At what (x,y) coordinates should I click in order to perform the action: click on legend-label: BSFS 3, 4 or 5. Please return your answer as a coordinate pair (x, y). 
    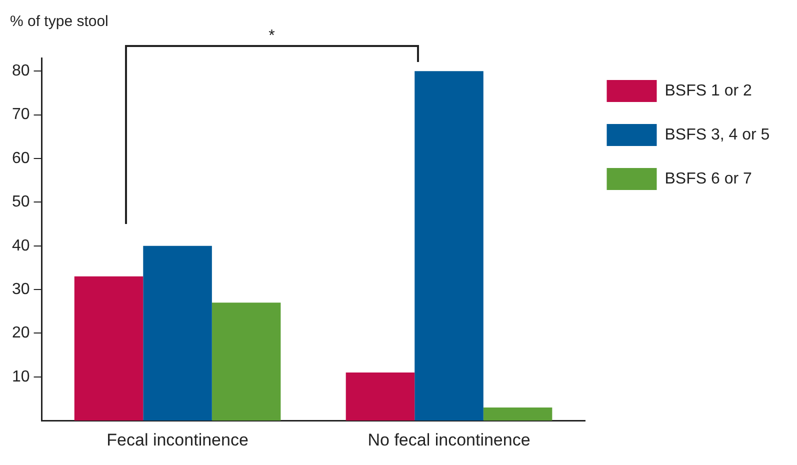
    Looking at the image, I should click on (717, 135).